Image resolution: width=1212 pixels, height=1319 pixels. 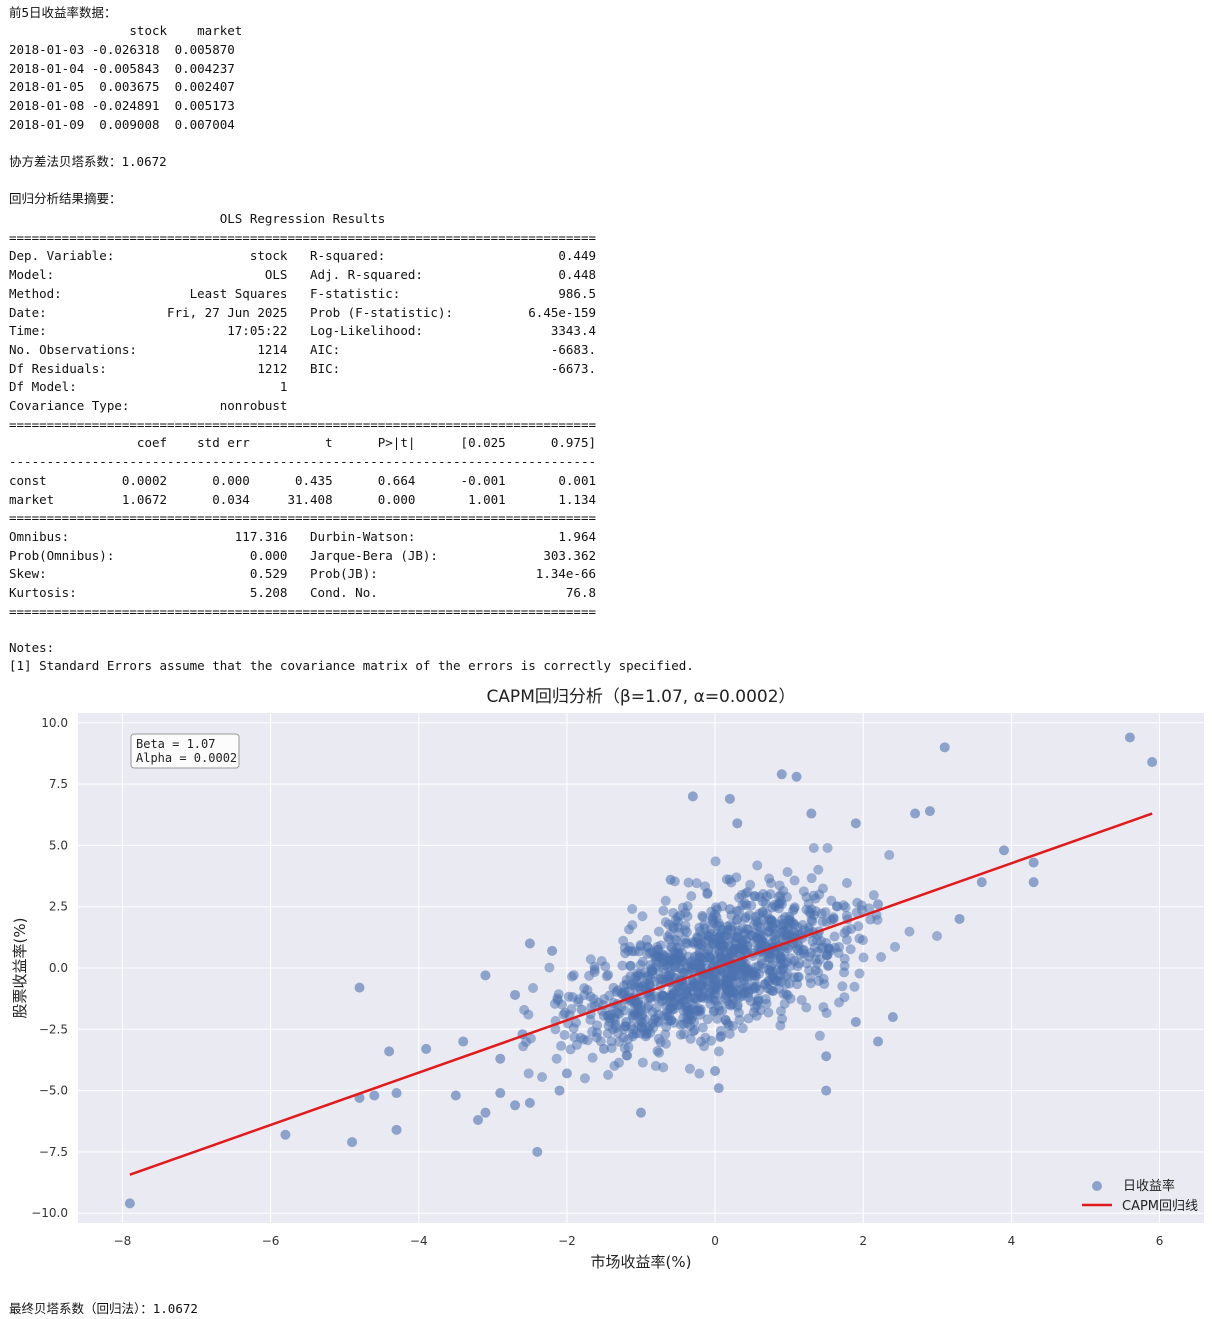 I want to click on x-tick-label: 4, so click(x=1012, y=1241).